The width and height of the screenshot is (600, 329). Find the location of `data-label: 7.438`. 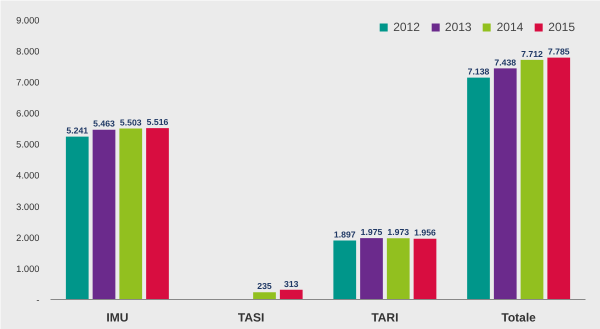

data-label: 7.438 is located at coordinates (505, 62).